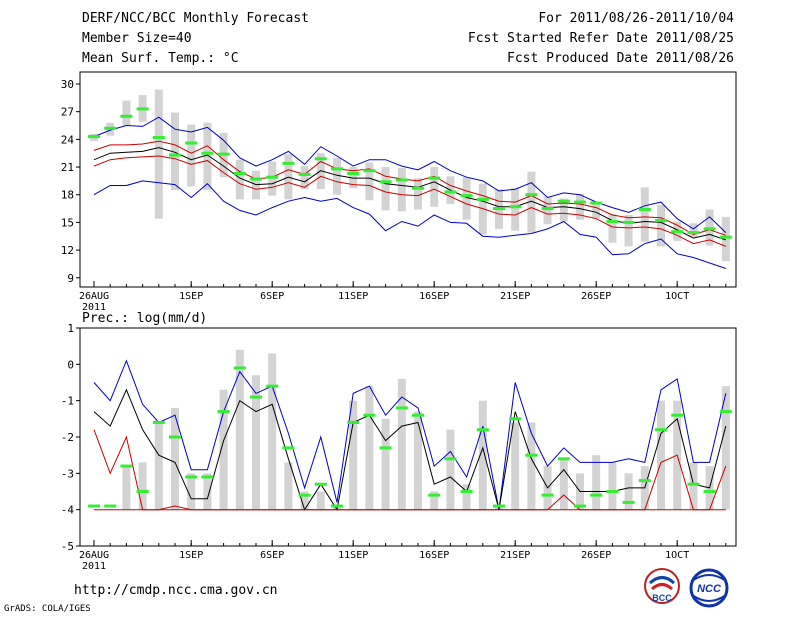 Image resolution: width=800 pixels, height=618 pixels. What do you see at coordinates (176, 590) in the screenshot?
I see `source-url: http://cmdp.ncc.cma.gov.cn` at bounding box center [176, 590].